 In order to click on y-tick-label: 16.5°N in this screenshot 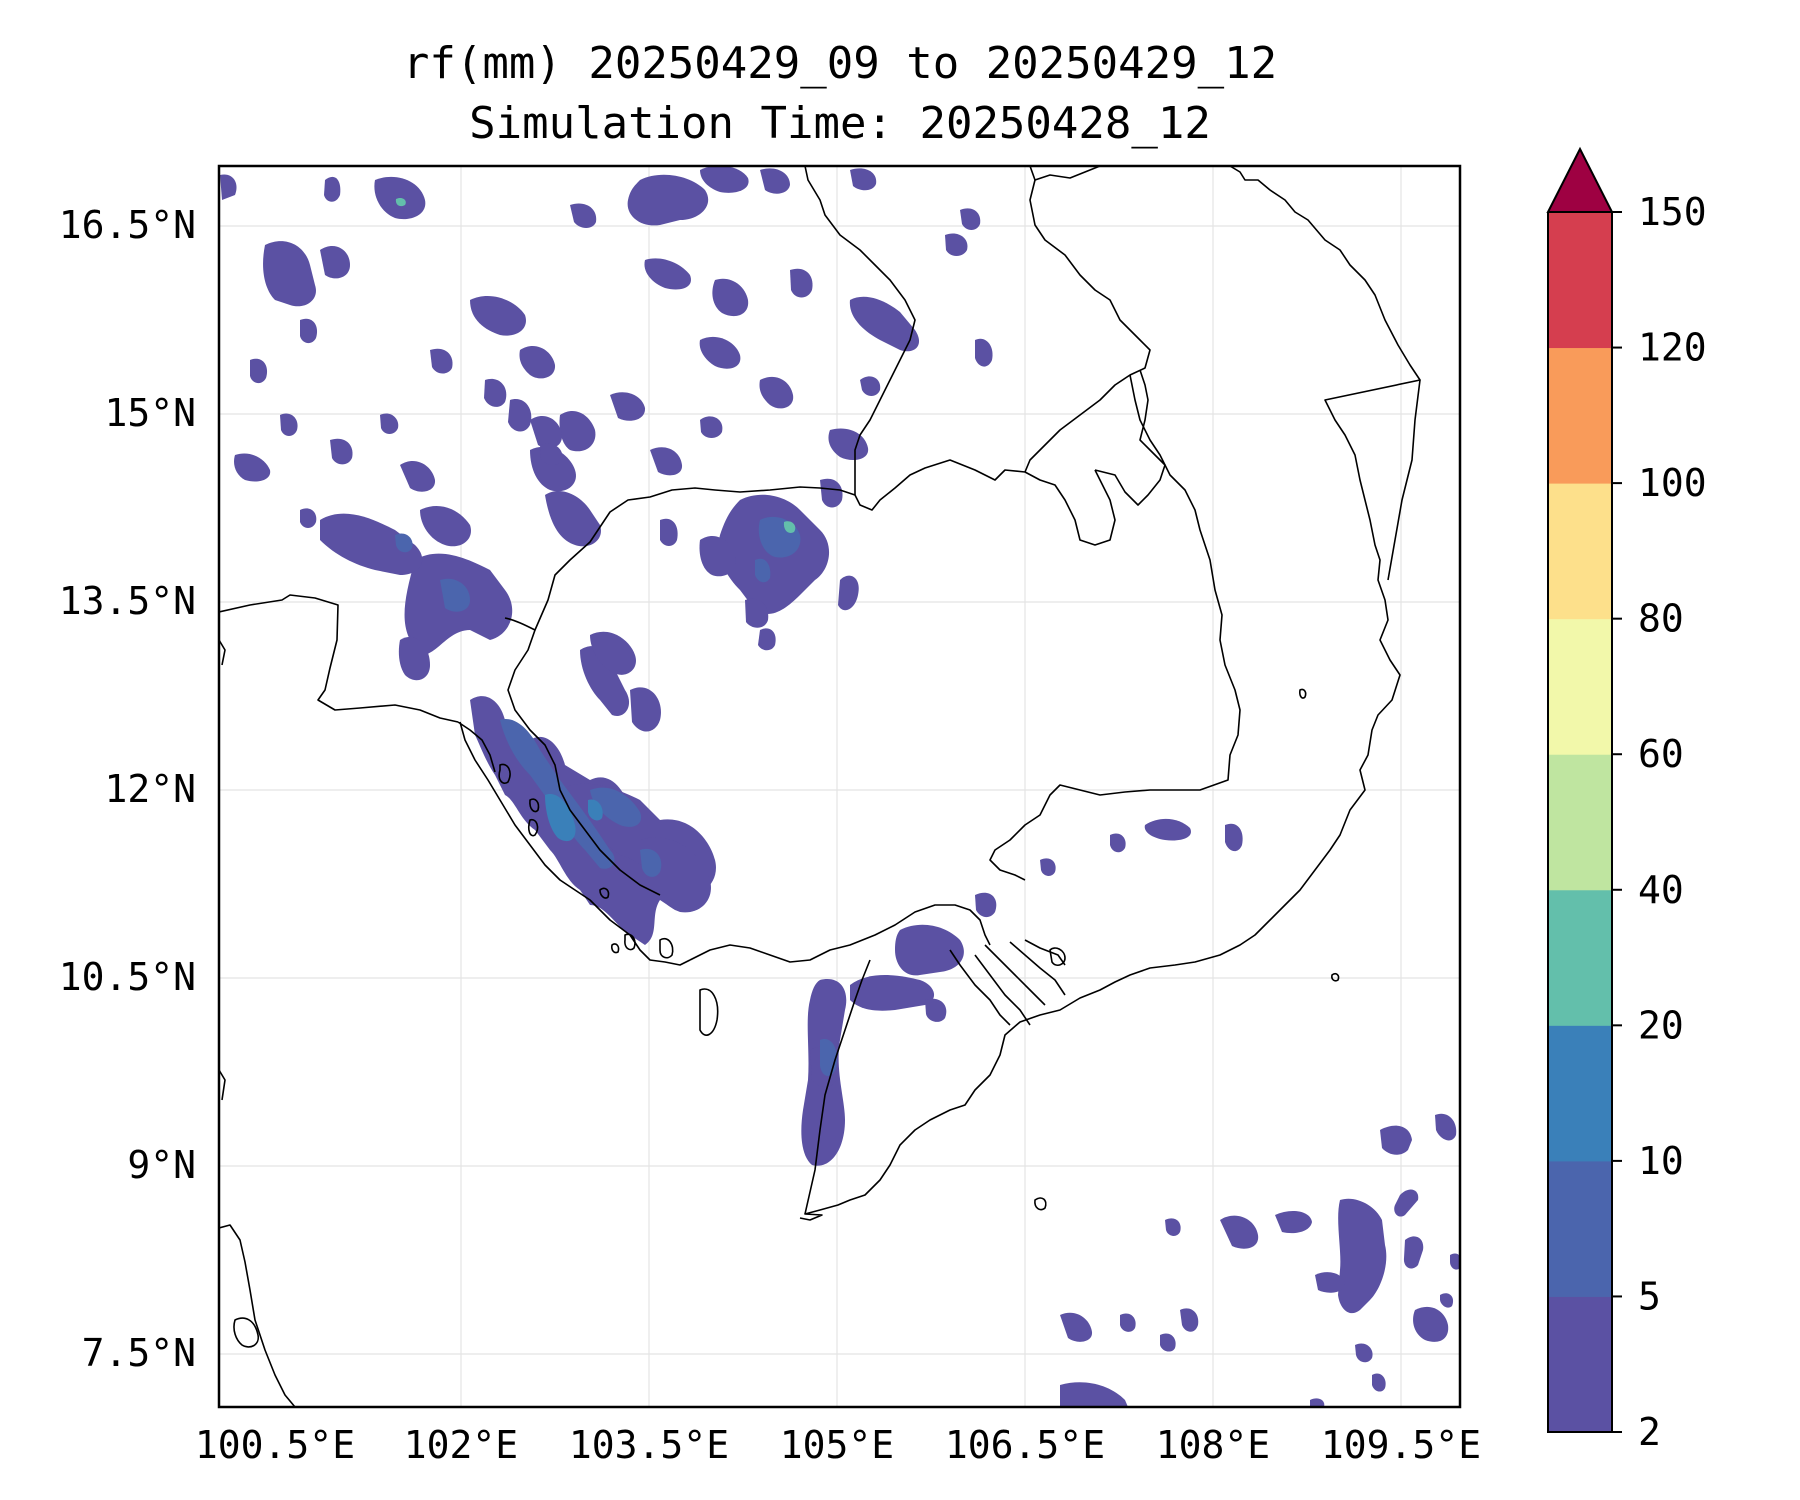, I will do `click(127, 225)`.